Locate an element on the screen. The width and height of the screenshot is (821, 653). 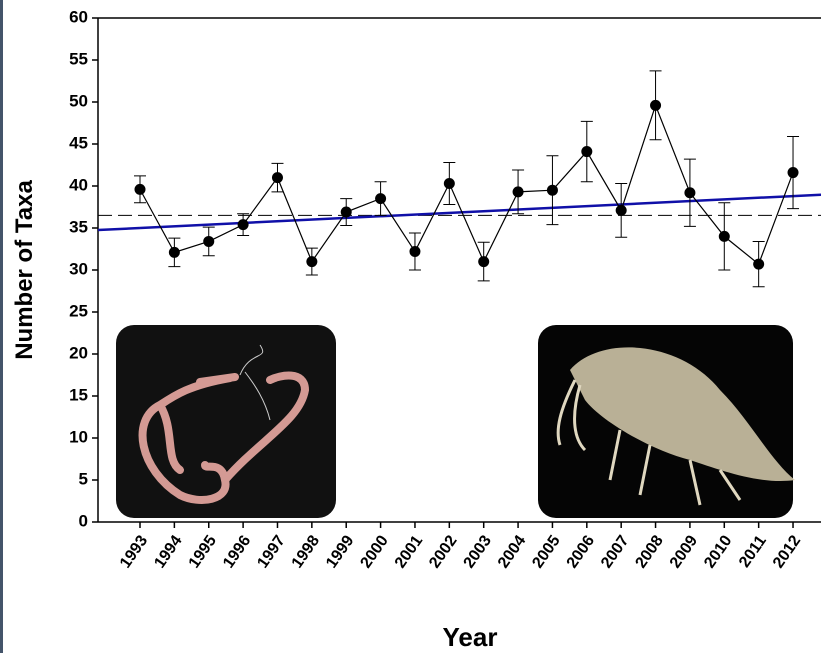
x-tick-label: 2001 is located at coordinates (409, 551).